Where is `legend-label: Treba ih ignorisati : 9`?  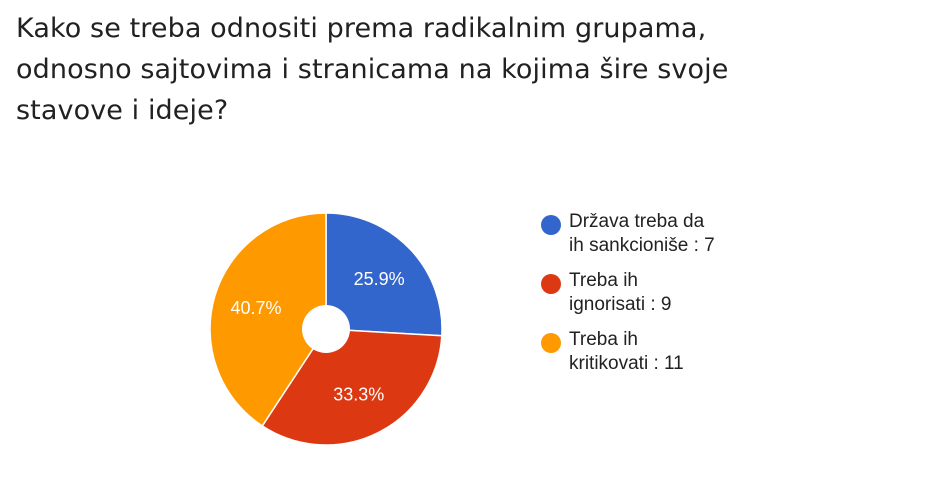 legend-label: Treba ih ignorisati : 9 is located at coordinates (620, 293).